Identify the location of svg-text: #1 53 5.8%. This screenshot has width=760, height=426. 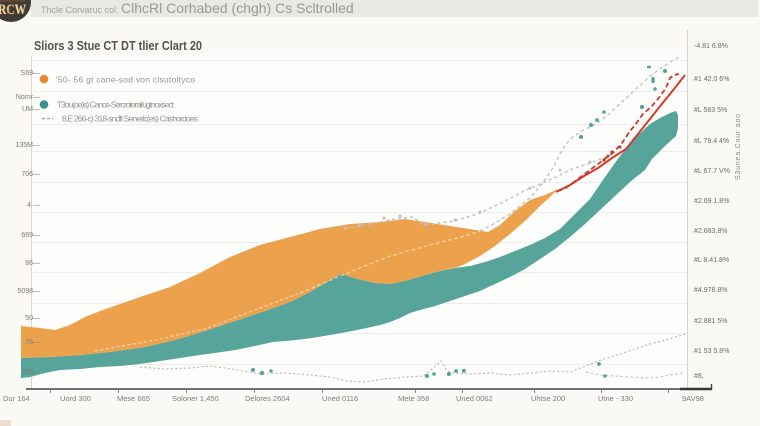
(711, 351).